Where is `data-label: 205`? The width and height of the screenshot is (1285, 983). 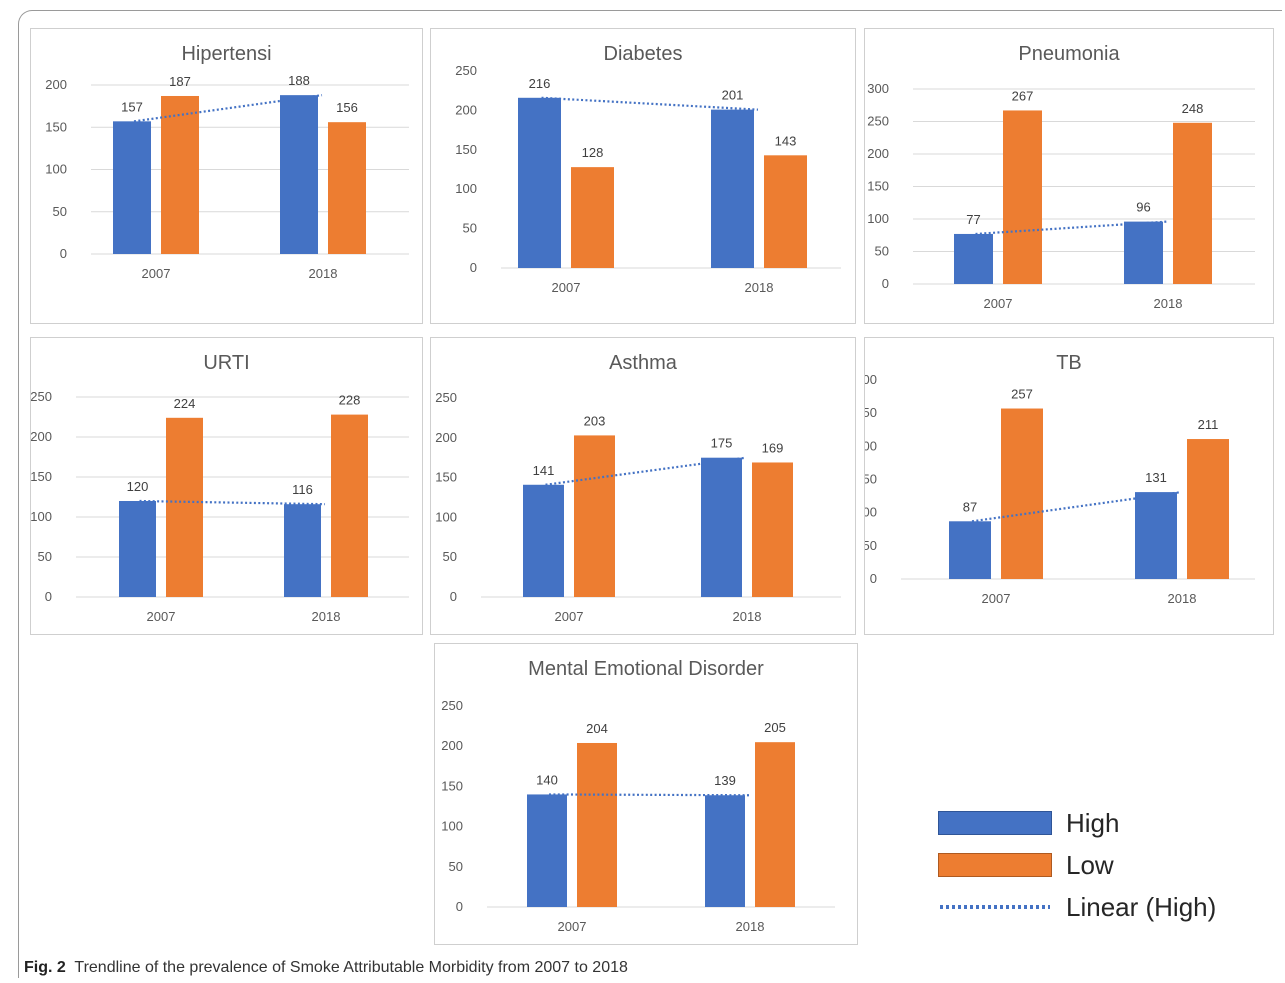 data-label: 205 is located at coordinates (775, 727).